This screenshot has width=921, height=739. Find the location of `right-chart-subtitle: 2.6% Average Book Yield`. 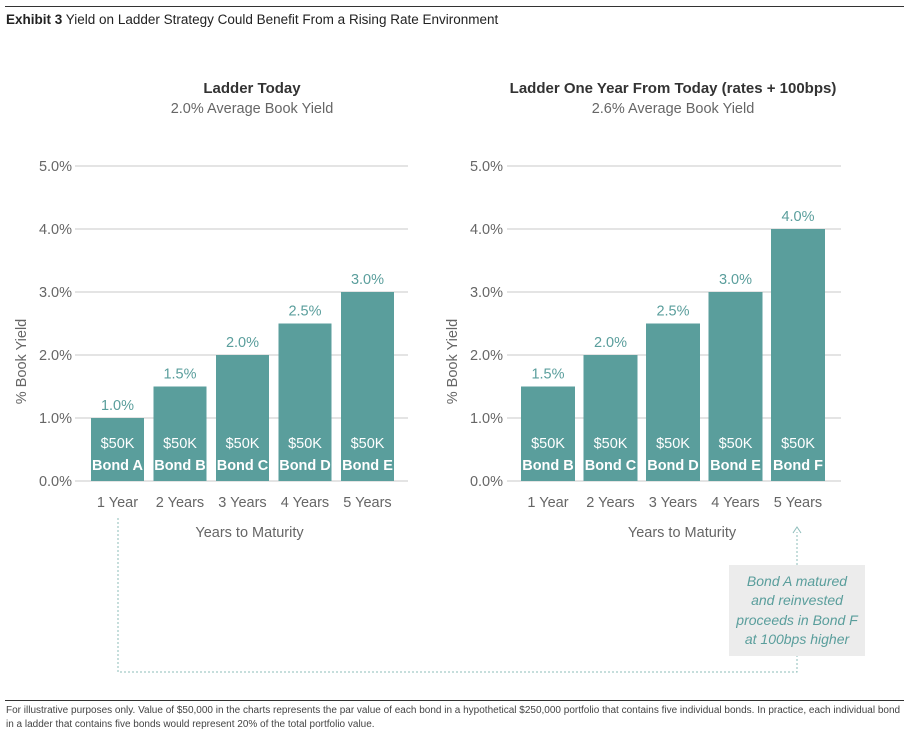

right-chart-subtitle: 2.6% Average Book Yield is located at coordinates (673, 109).